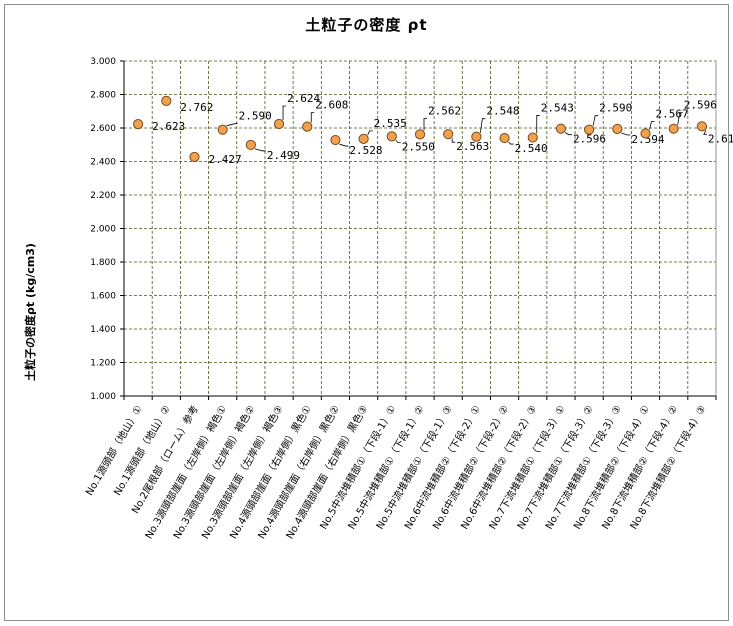 Image resolution: width=733 pixels, height=626 pixels. I want to click on data-label: 2.499, so click(283, 155).